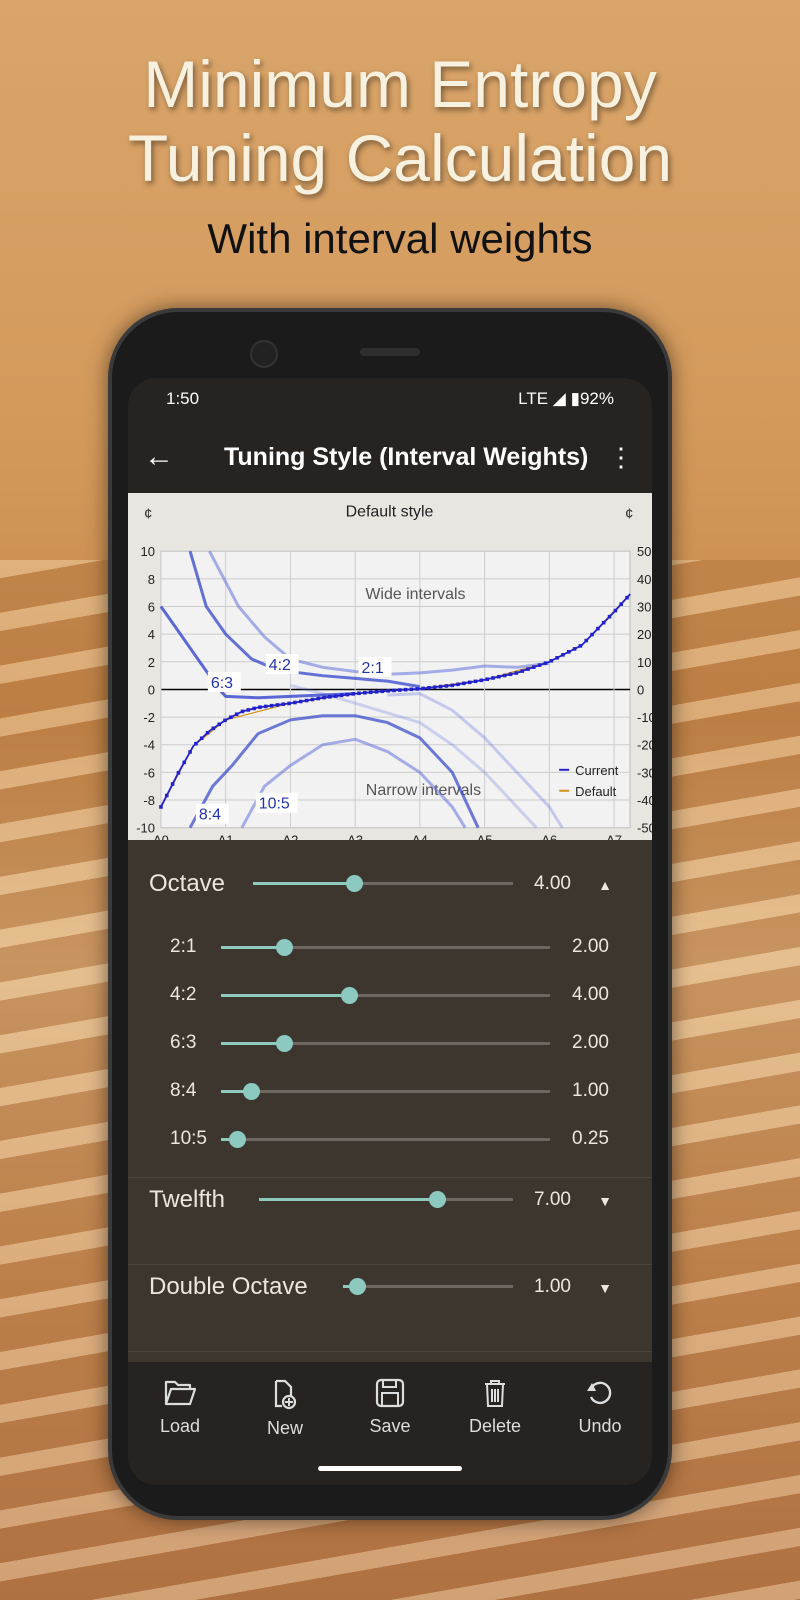 The image size is (800, 1600). What do you see at coordinates (373, 668) in the screenshot?
I see `interval-label: 2:1` at bounding box center [373, 668].